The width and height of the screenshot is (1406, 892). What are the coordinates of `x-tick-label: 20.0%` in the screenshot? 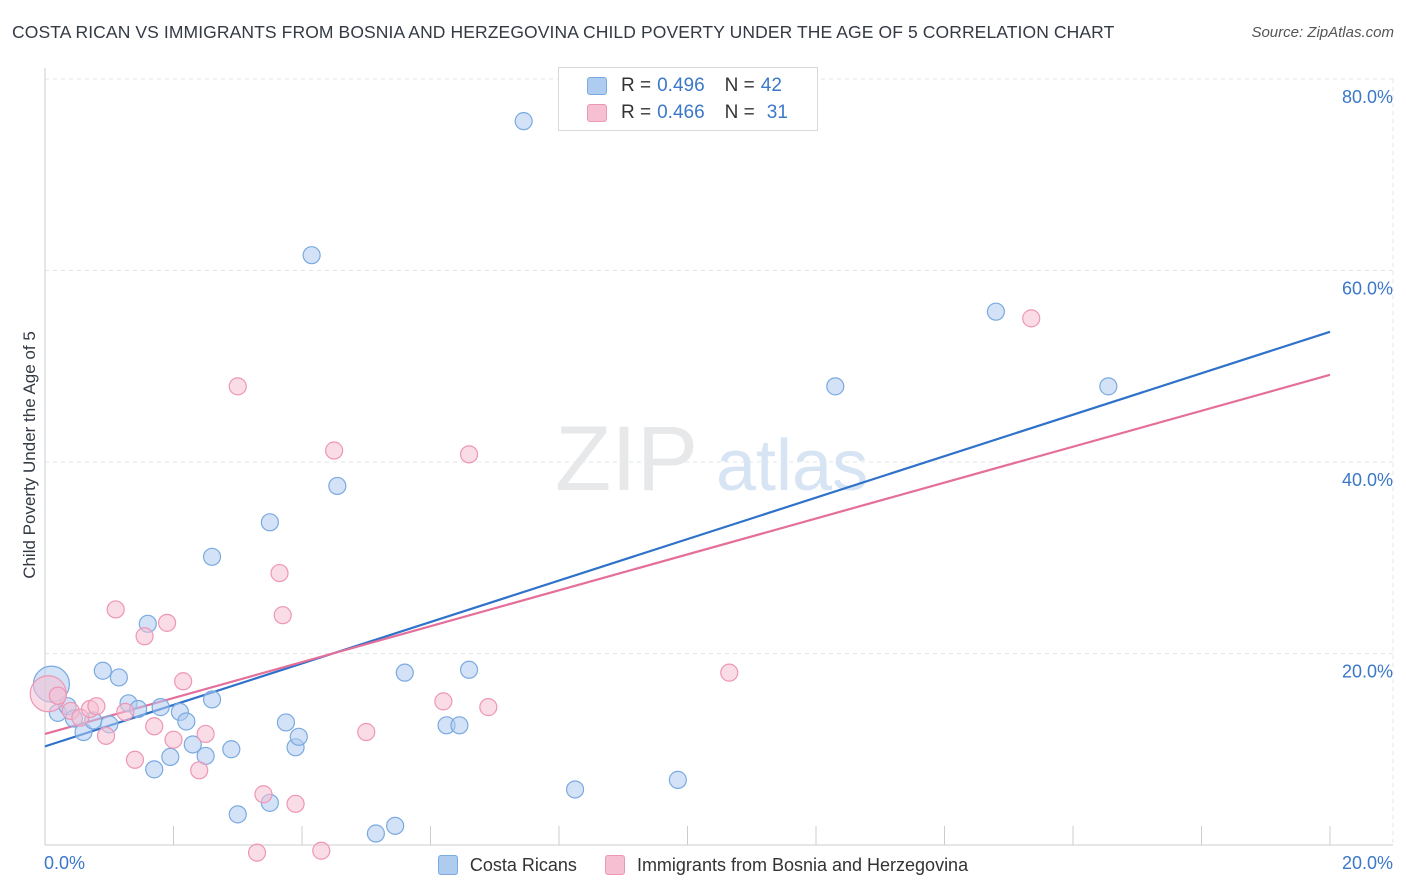 It's located at (1367, 863).